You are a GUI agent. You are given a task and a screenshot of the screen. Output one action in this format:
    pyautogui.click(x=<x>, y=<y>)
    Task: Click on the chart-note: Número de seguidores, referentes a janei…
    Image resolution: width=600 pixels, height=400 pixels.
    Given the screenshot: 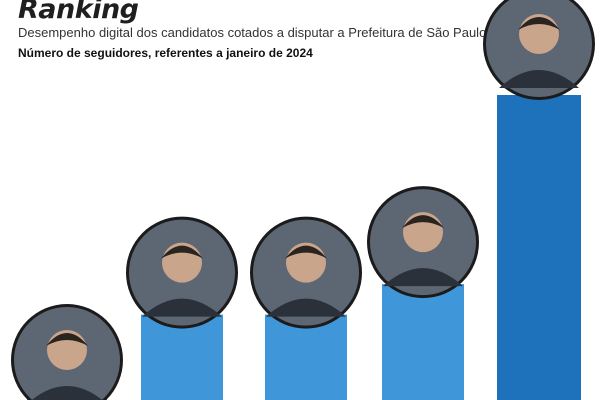 What is the action you would take?
    pyautogui.click(x=165, y=53)
    